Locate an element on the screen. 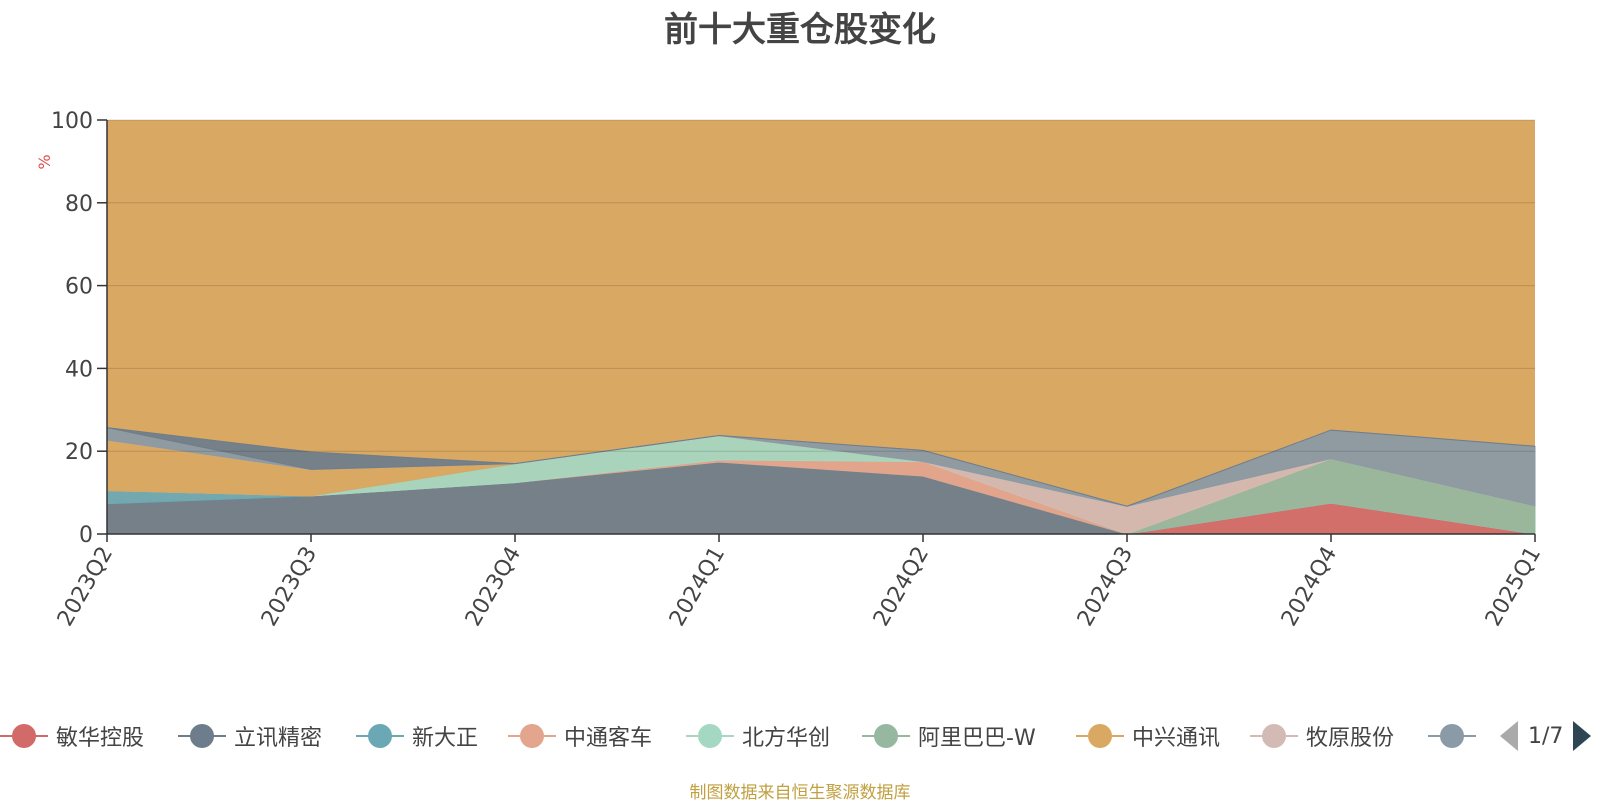 The width and height of the screenshot is (1600, 803). legend-pager: 1/7 is located at coordinates (1546, 736).